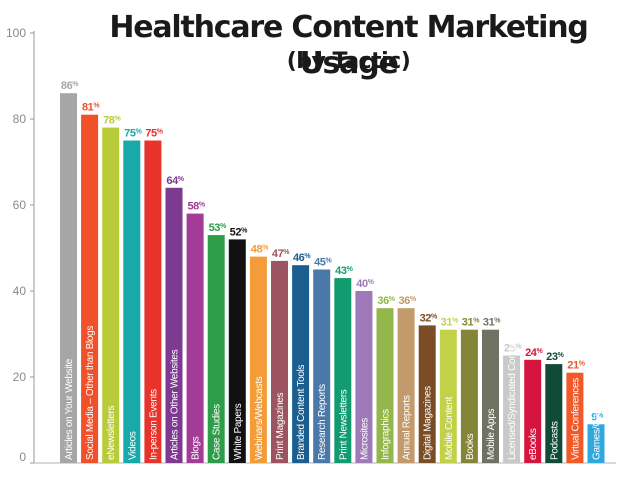 The height and width of the screenshot is (478, 637). What do you see at coordinates (20, 291) in the screenshot?
I see `y-tick-label: 40` at bounding box center [20, 291].